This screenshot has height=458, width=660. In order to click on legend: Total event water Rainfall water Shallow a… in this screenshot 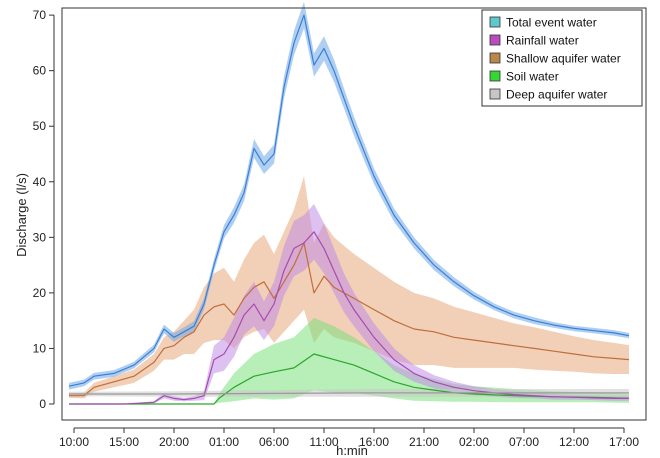, I will do `click(562, 58)`.